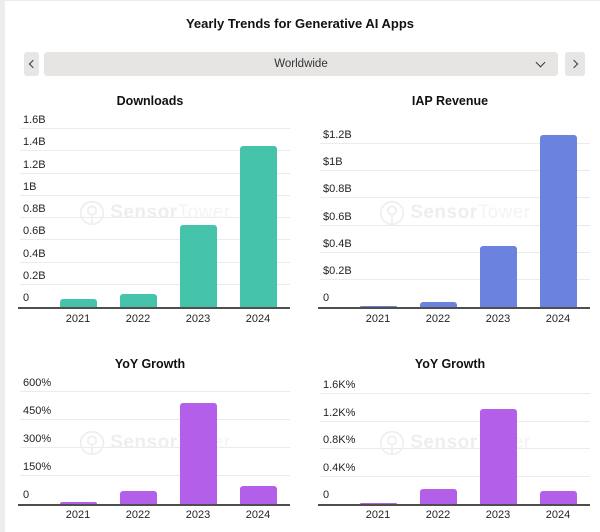  Describe the element at coordinates (333, 162) in the screenshot. I see `y-tick-label: $1B` at that location.